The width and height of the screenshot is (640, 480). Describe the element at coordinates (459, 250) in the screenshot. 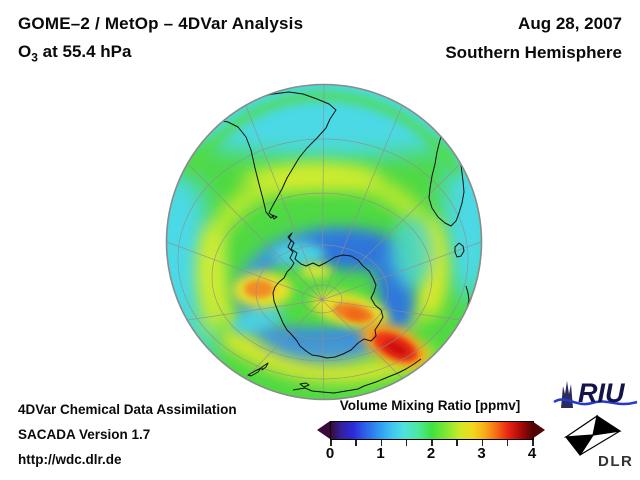

I see `madagascar-coastline` at that location.